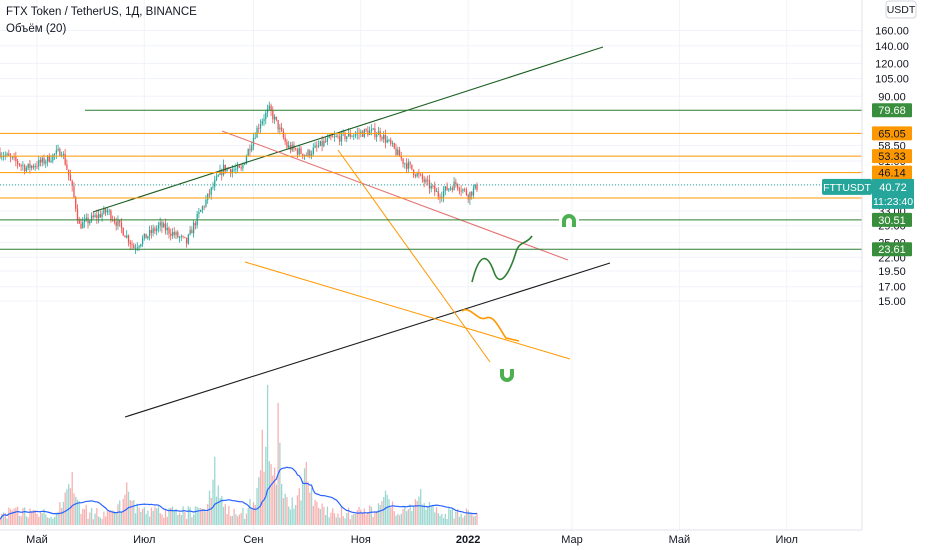  I want to click on currency-button-frame, so click(901, 9).